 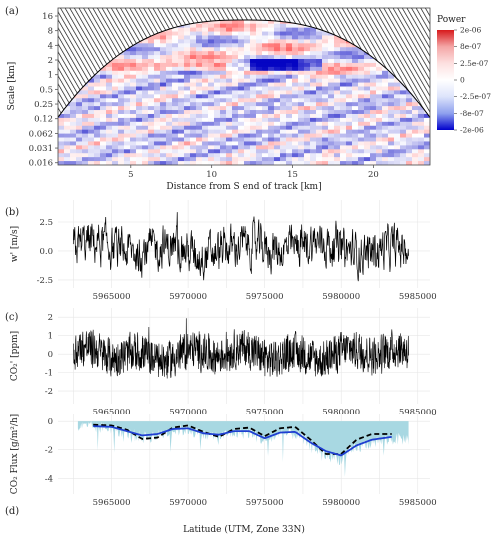 I want to click on x-tick-label: 15, so click(x=292, y=175).